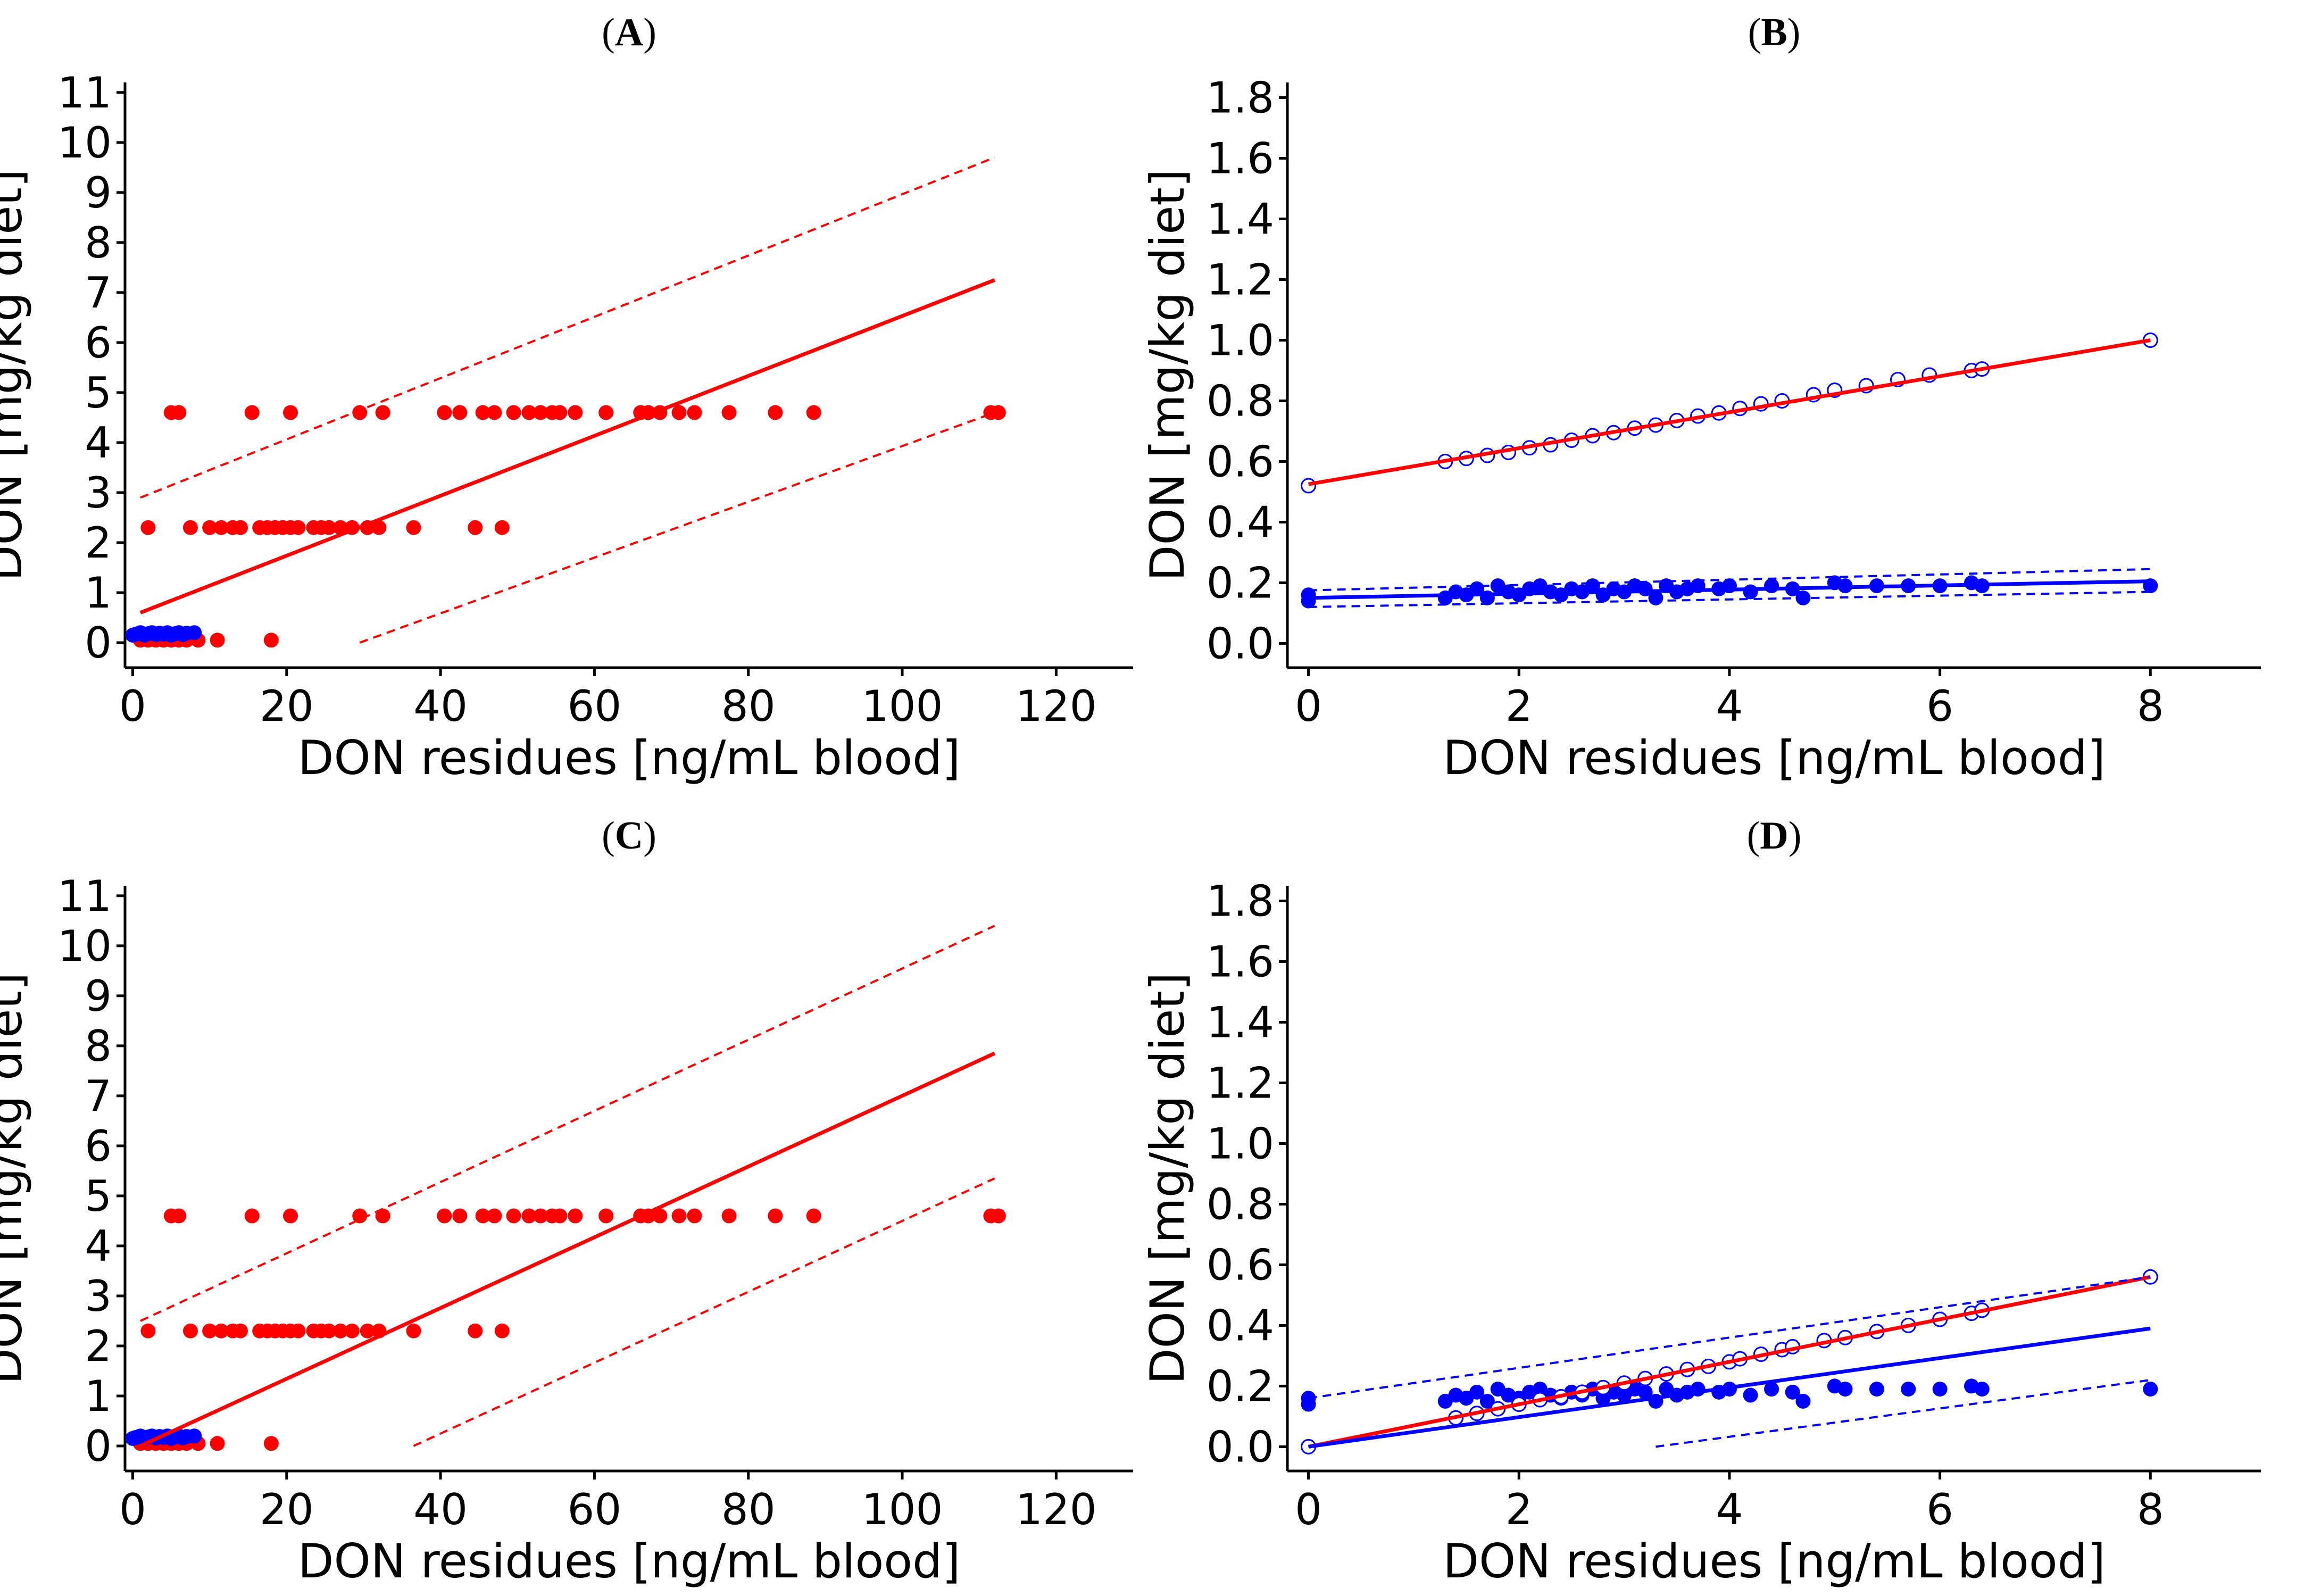 This screenshot has width=2304, height=1596. I want to click on panel-b-regression-line, so click(1729, 412).